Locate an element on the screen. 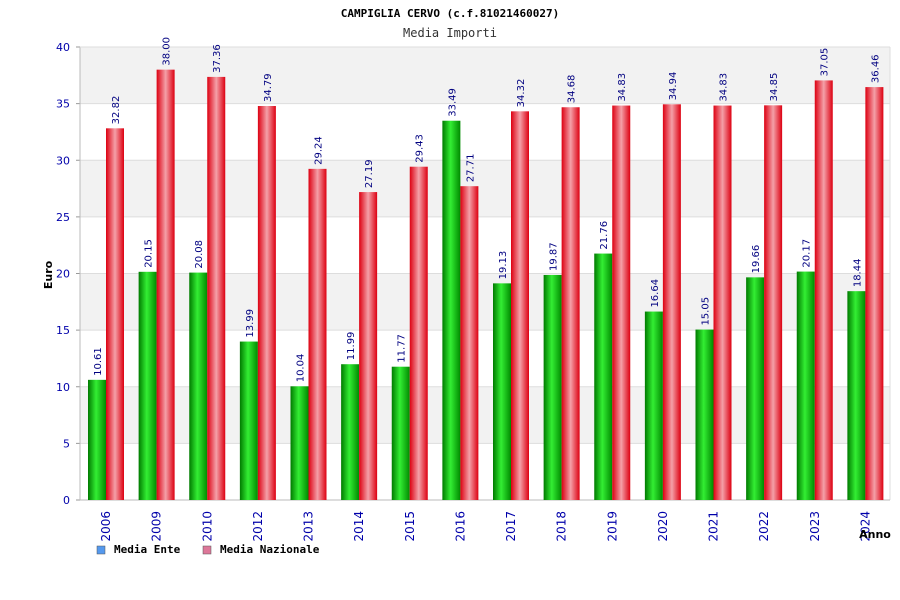 The width and height of the screenshot is (900, 600). data-label: 27.19 is located at coordinates (369, 173).